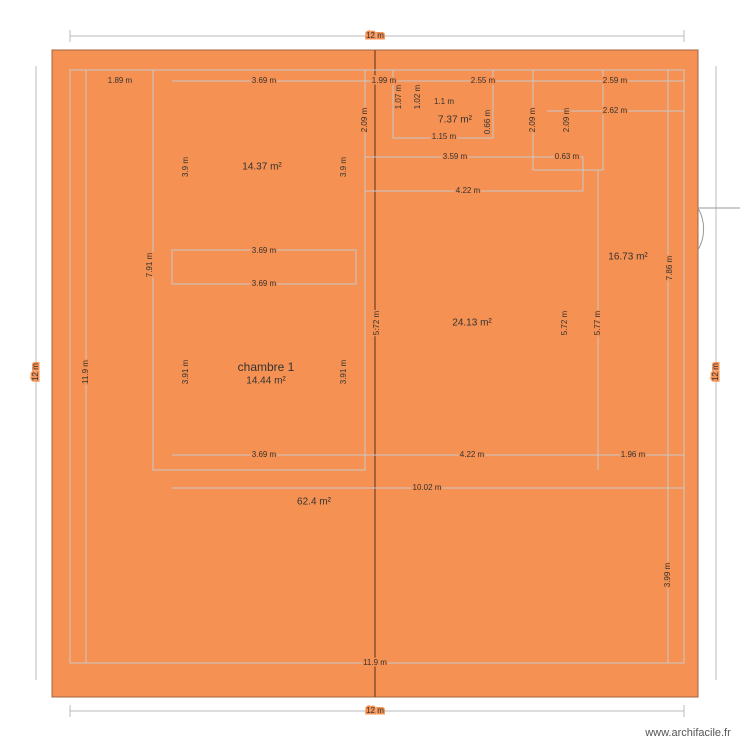 The image size is (750, 750). I want to click on dimension-label: 0.66 m, so click(487, 121).